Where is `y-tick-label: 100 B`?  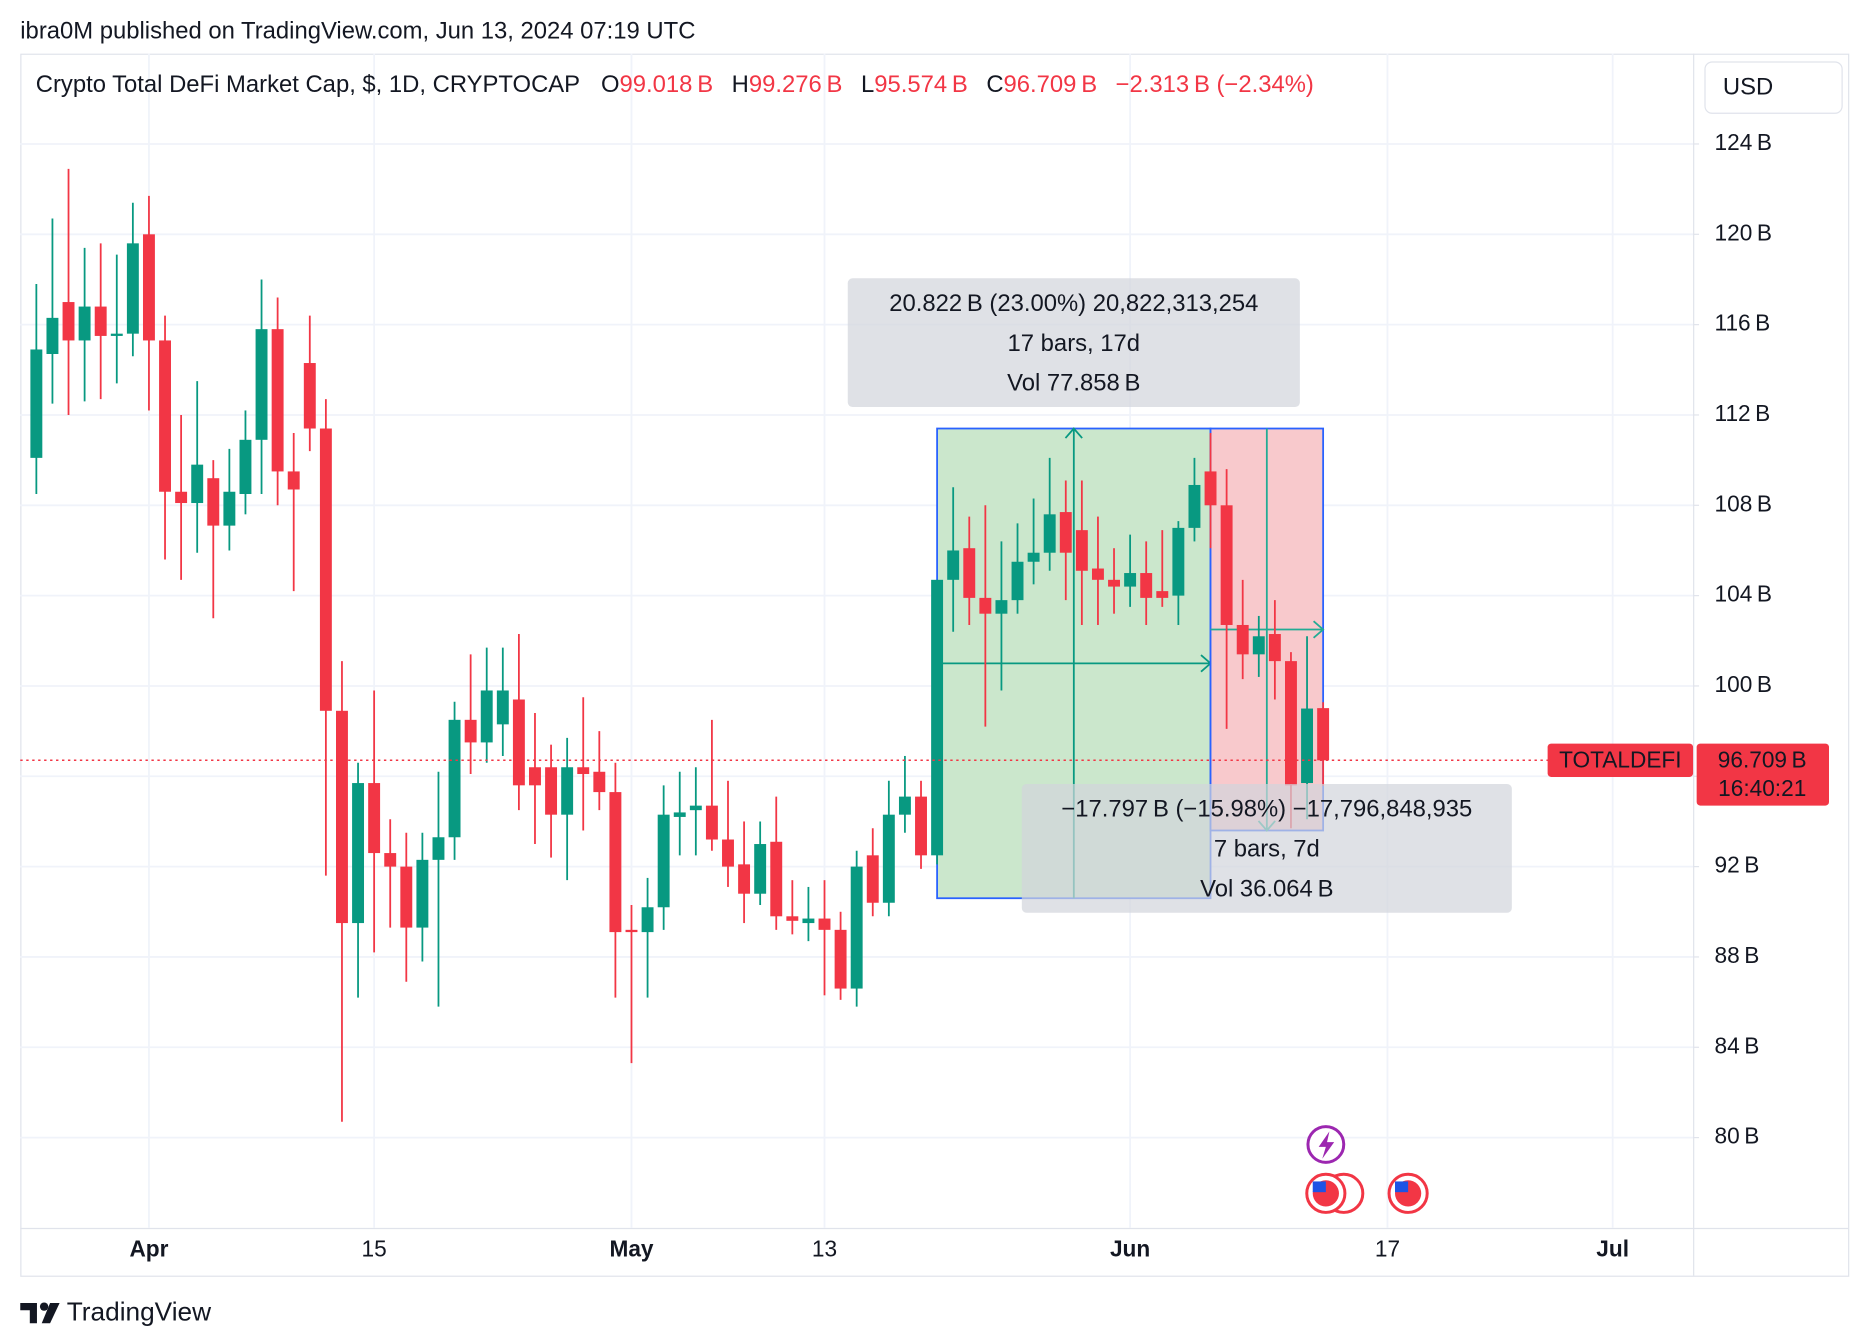 y-tick-label: 100 B is located at coordinates (1743, 684).